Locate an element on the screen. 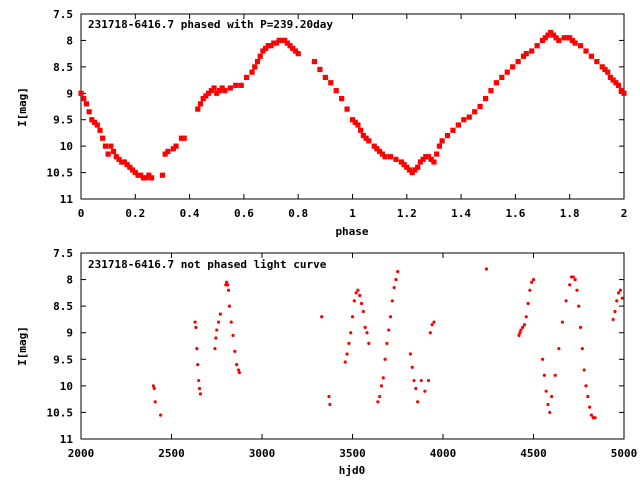 The height and width of the screenshot is (480, 640). x-tick-label: 0.8 is located at coordinates (298, 213).